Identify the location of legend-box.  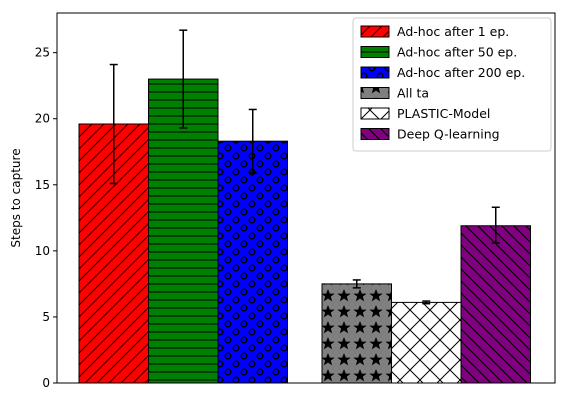
(452, 84).